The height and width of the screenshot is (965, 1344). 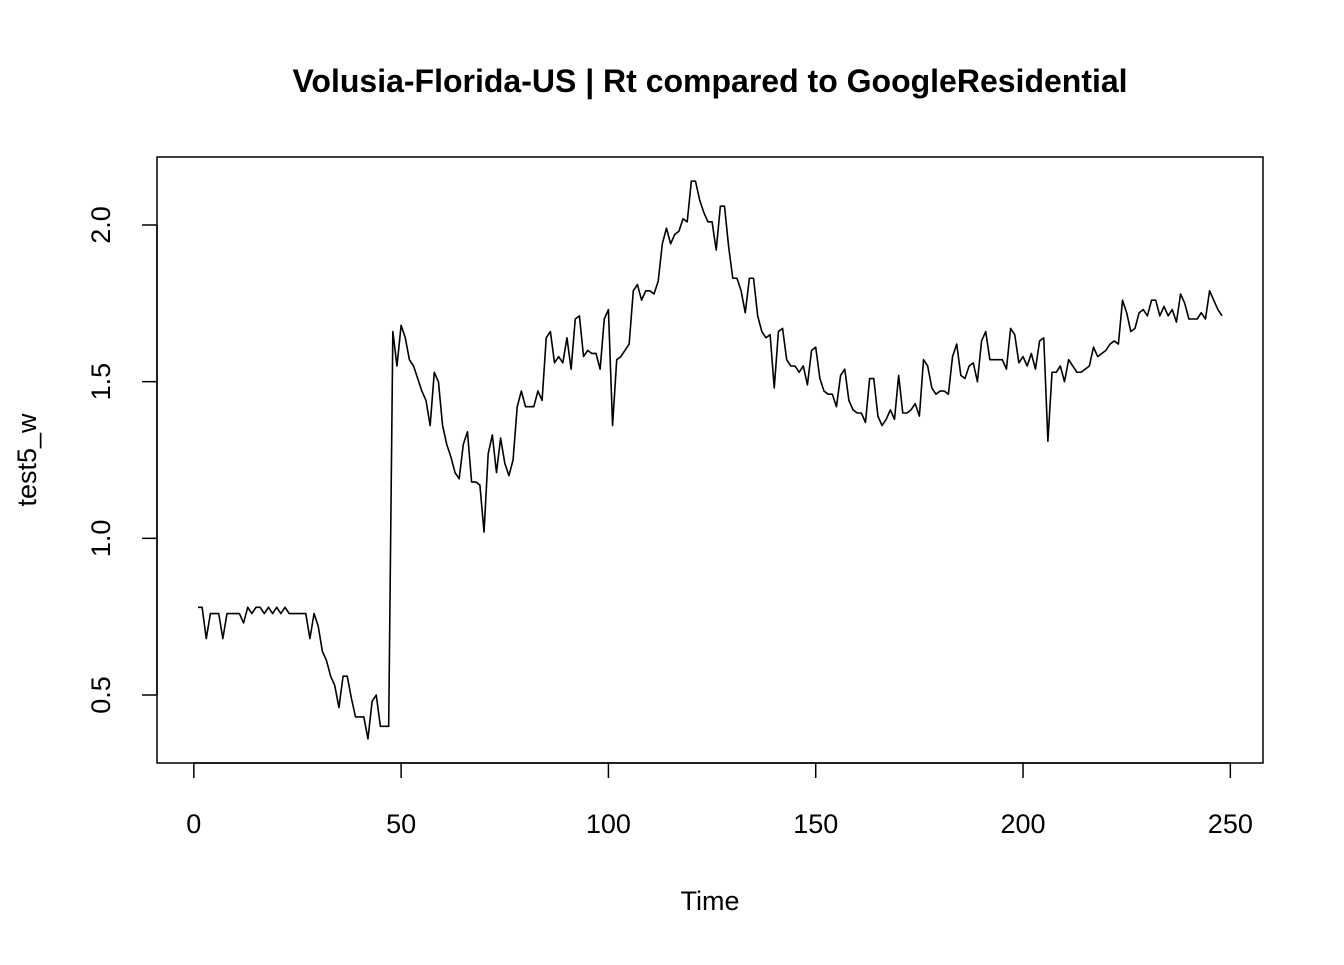 What do you see at coordinates (710, 901) in the screenshot?
I see `x-axis-label: Time` at bounding box center [710, 901].